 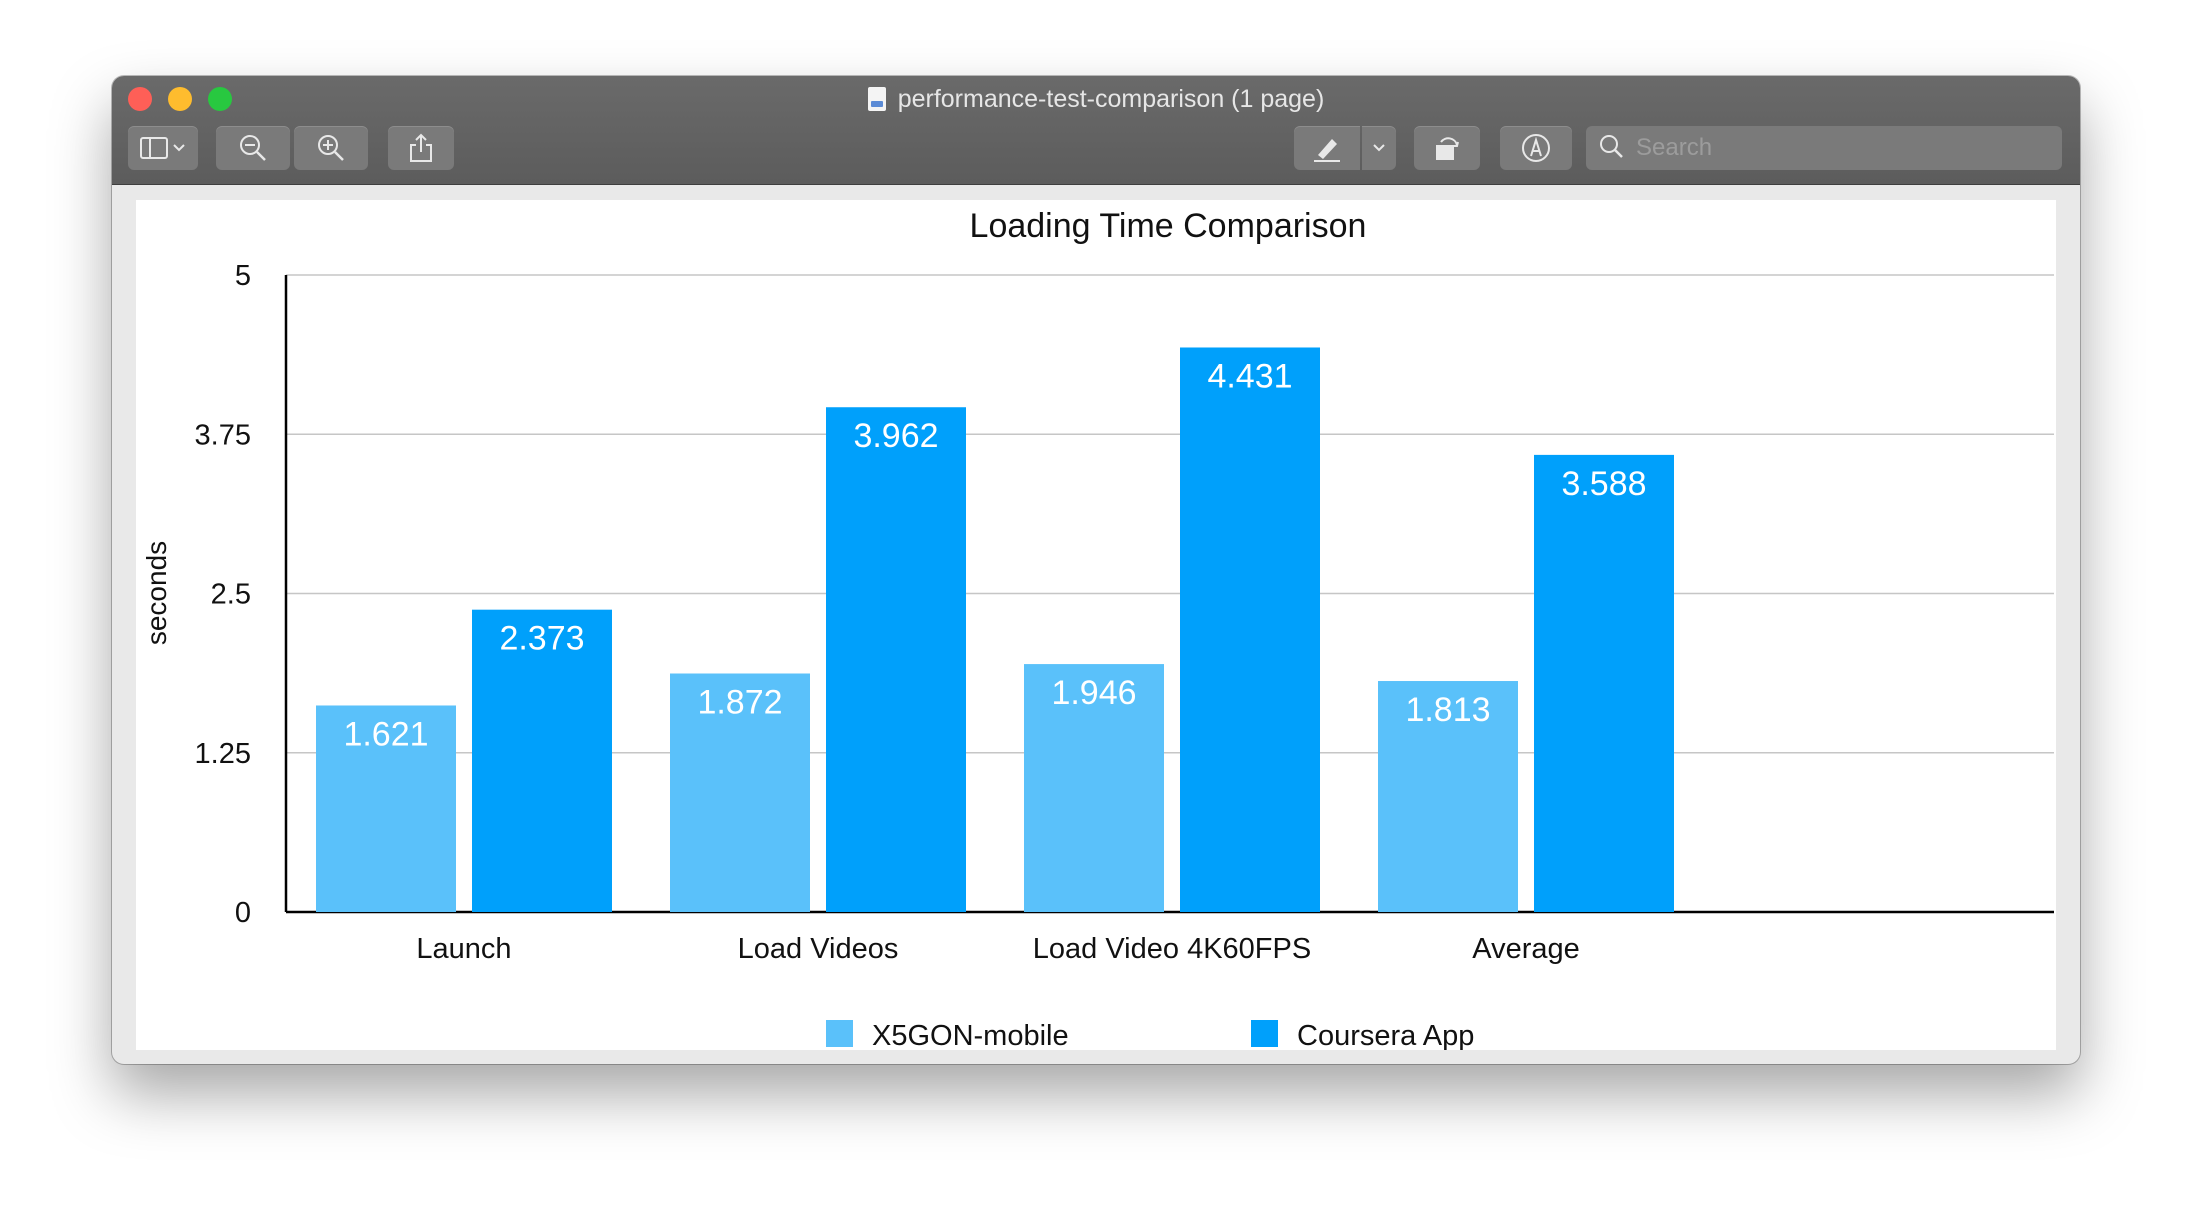 I want to click on search-icon, so click(x=1611, y=148).